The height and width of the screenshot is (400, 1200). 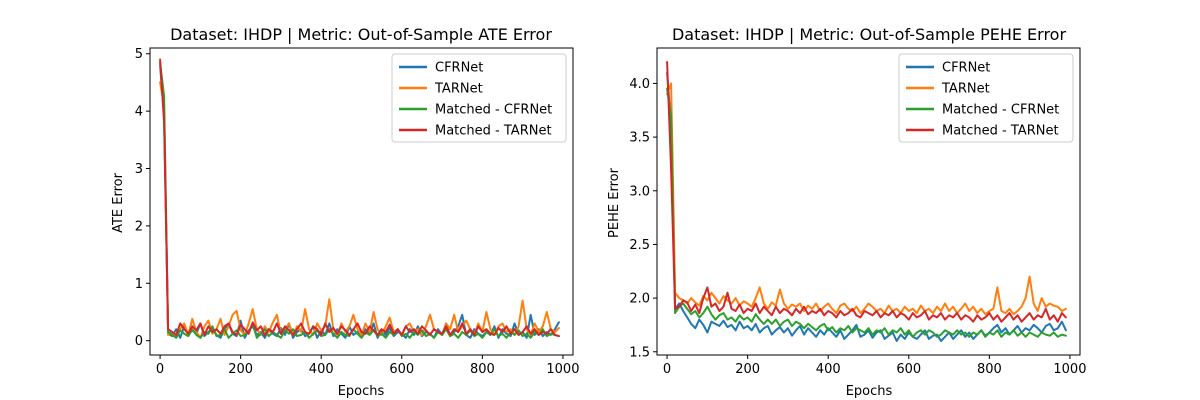 I want to click on chart-1-ytick-label: 5, so click(x=139, y=54).